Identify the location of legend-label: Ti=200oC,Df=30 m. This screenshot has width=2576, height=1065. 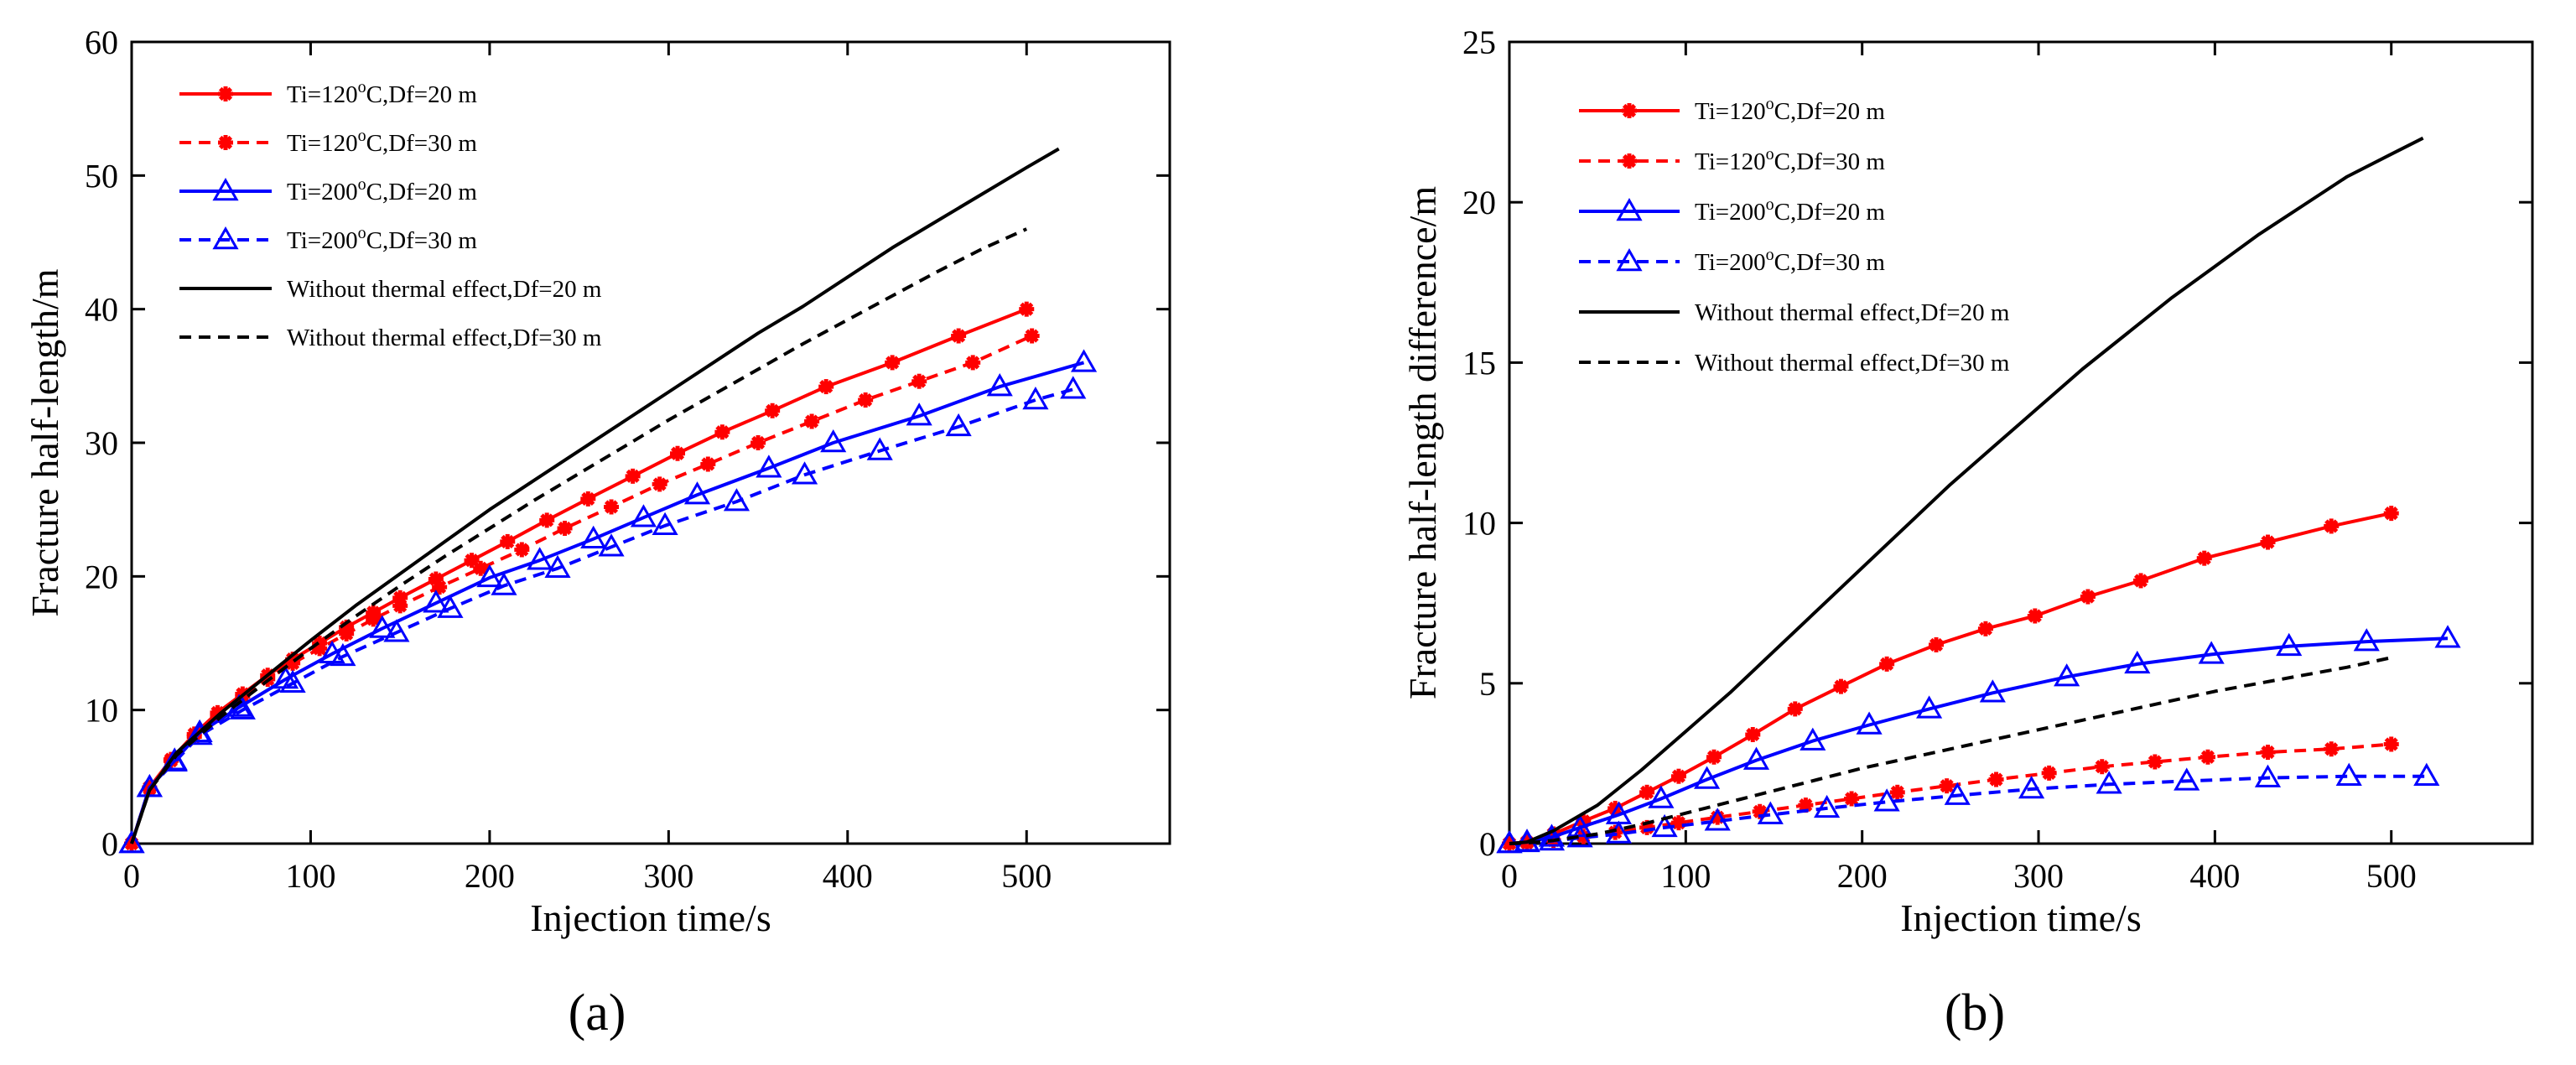
(382, 239).